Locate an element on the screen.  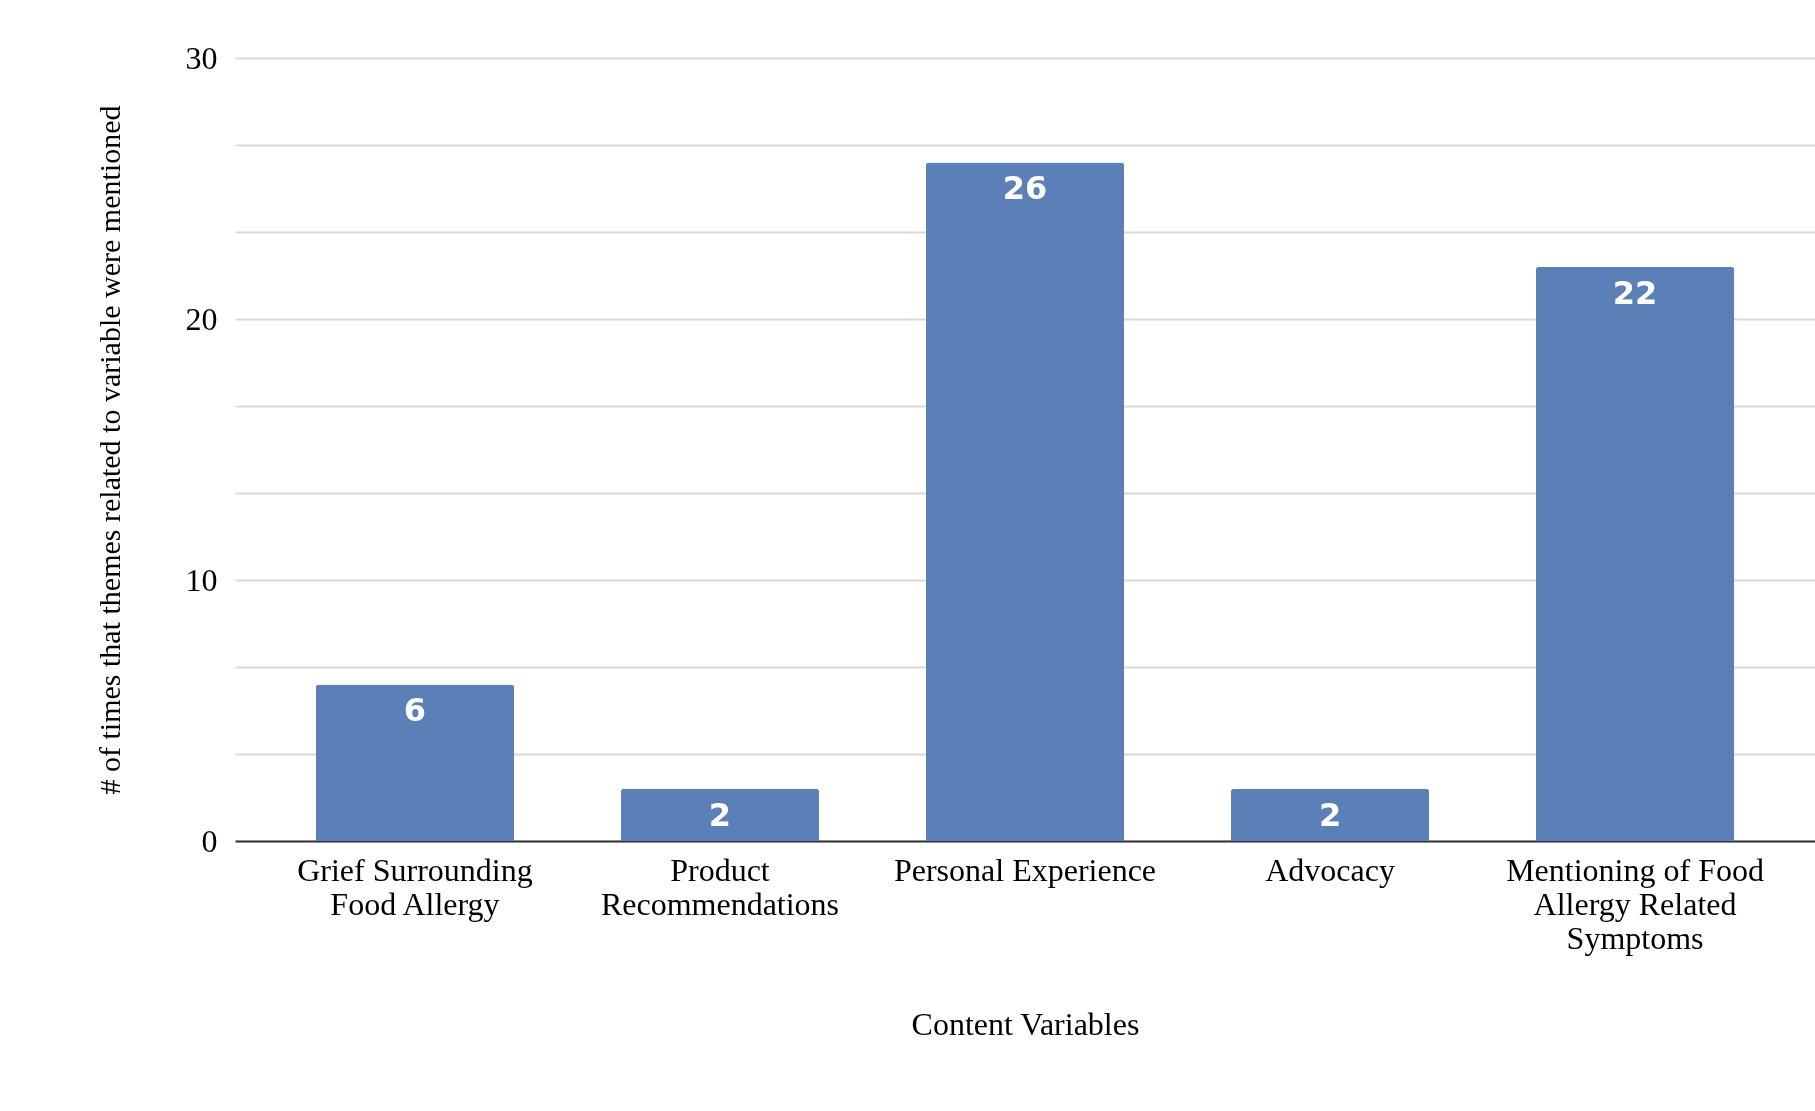
data-label: 26 is located at coordinates (1025, 188).